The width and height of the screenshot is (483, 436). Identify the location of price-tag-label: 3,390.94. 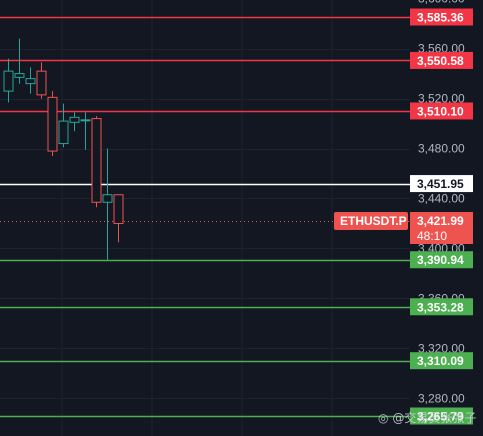
(440, 260).